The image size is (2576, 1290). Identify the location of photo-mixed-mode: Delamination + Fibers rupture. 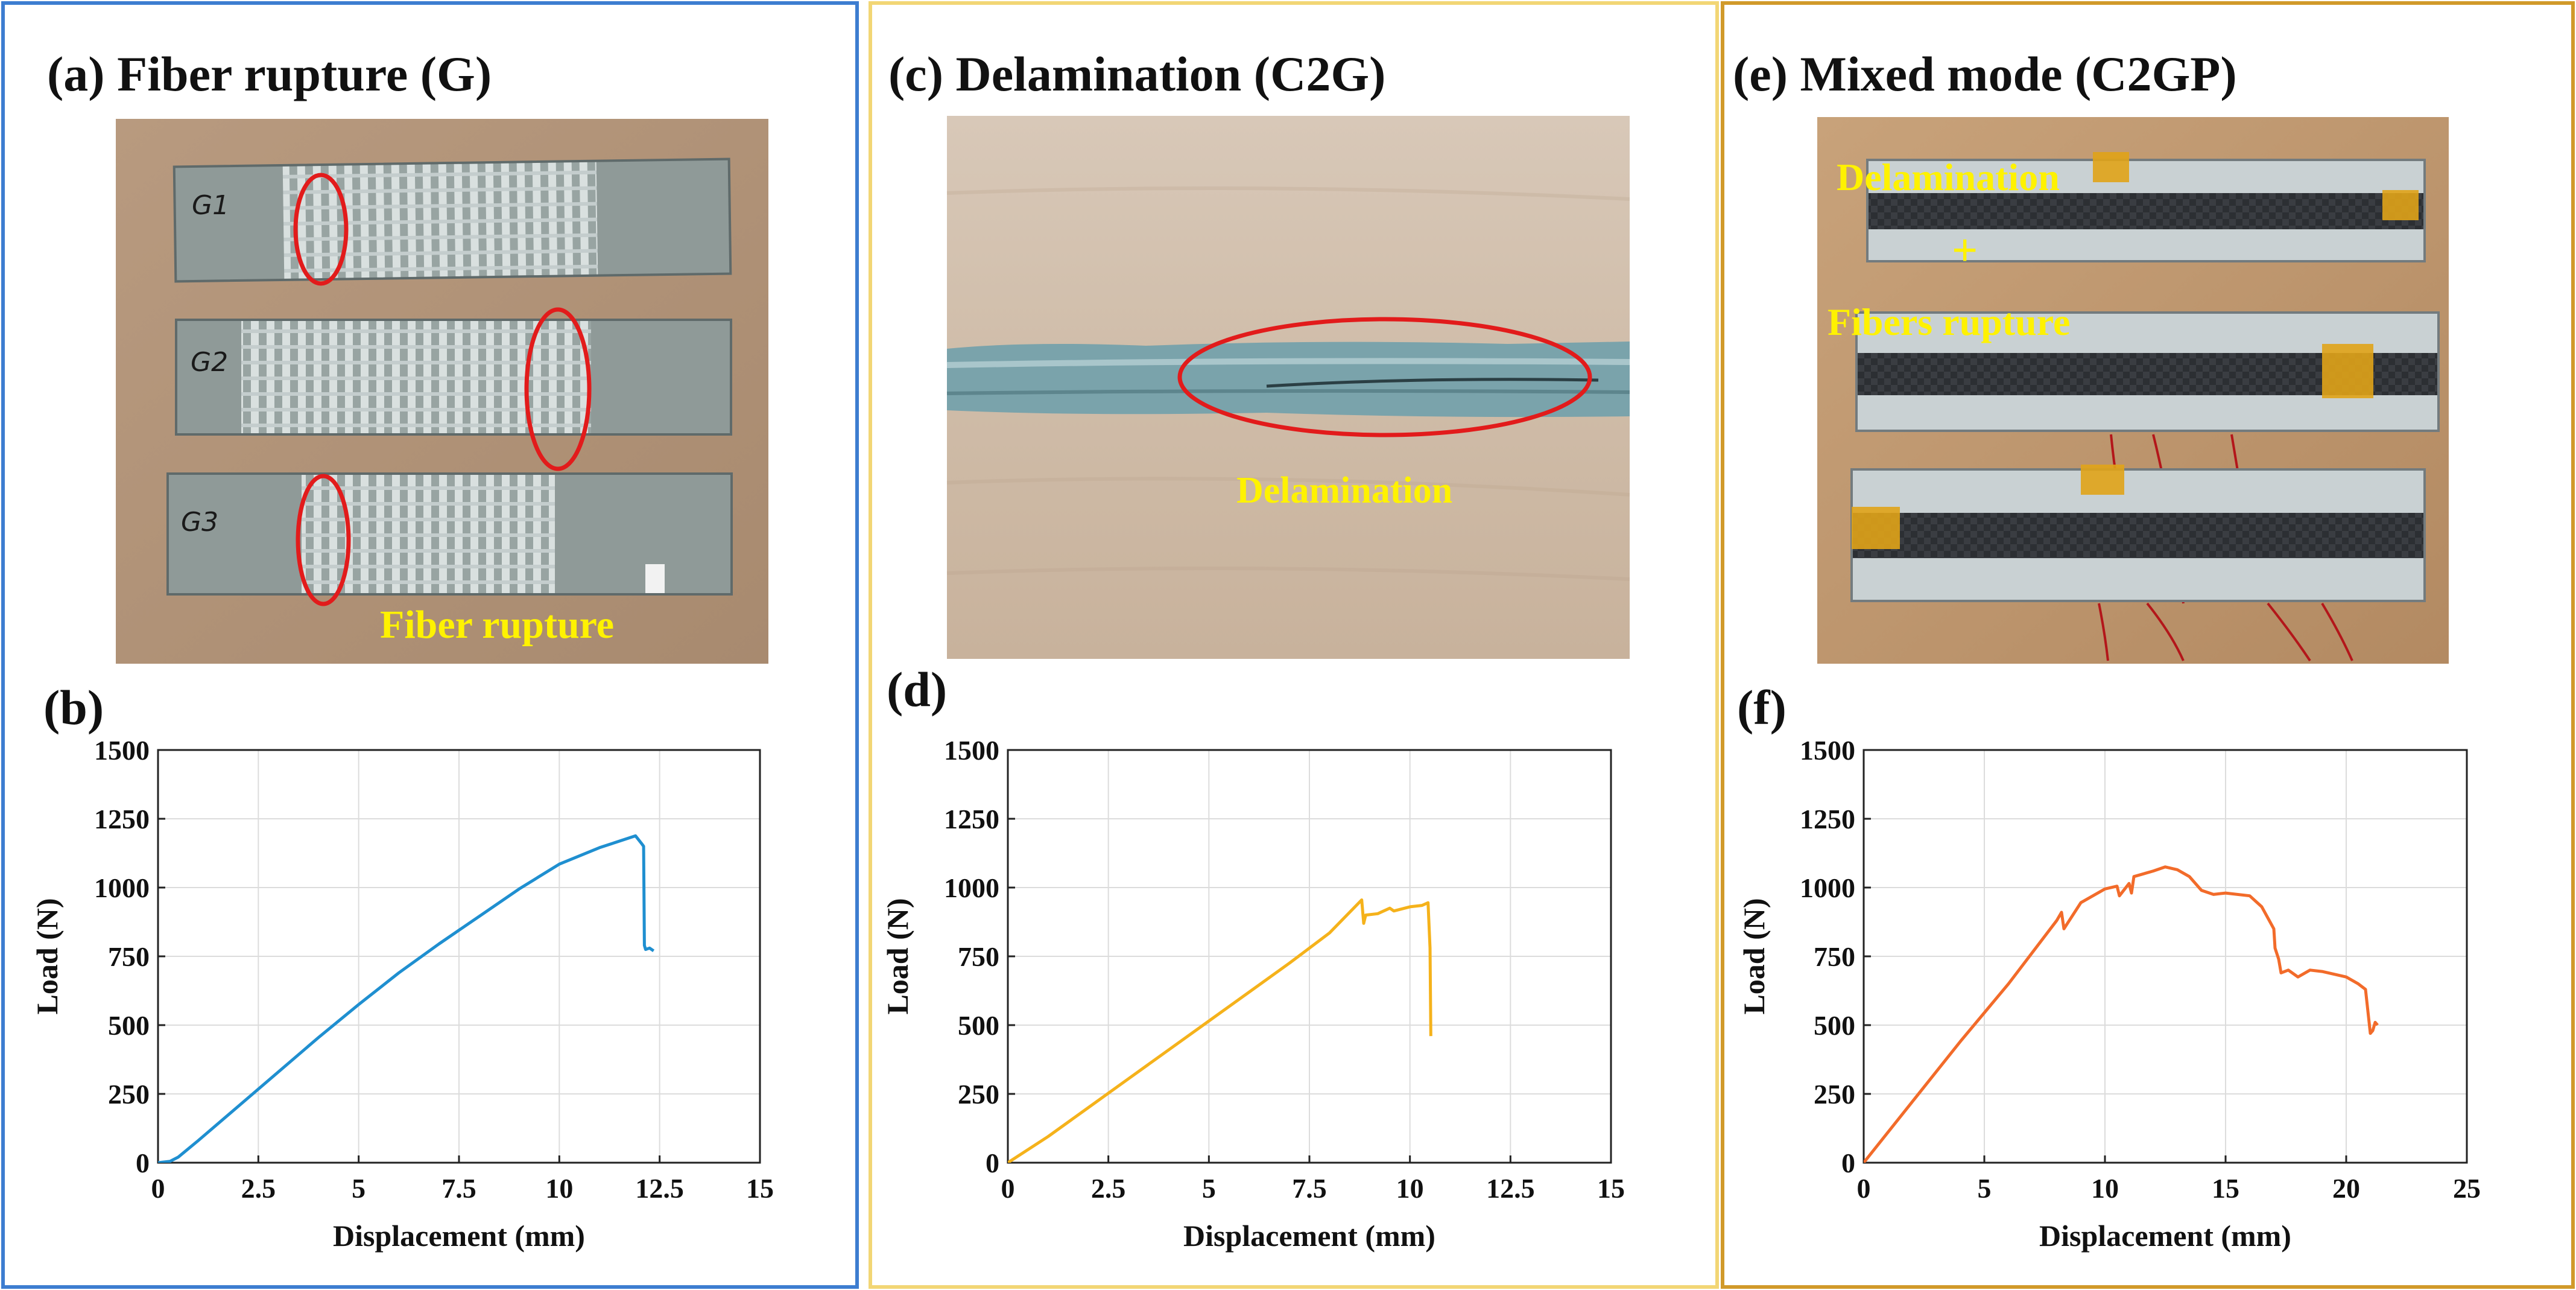
(2133, 391).